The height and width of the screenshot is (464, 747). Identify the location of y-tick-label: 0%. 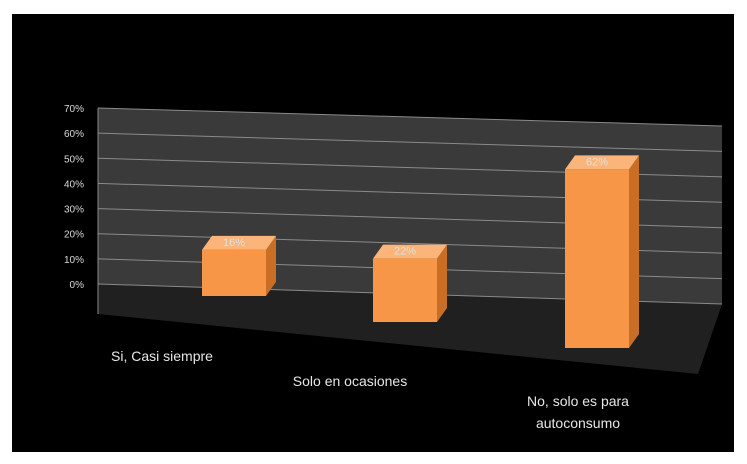
(77, 285).